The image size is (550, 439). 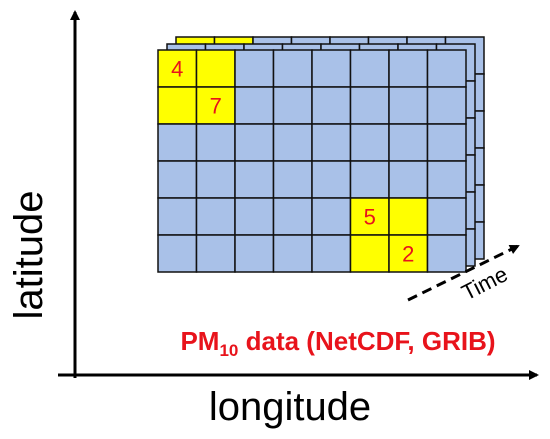 I want to click on caption: PM10 data (NetCDF, GRIB), so click(x=337, y=343).